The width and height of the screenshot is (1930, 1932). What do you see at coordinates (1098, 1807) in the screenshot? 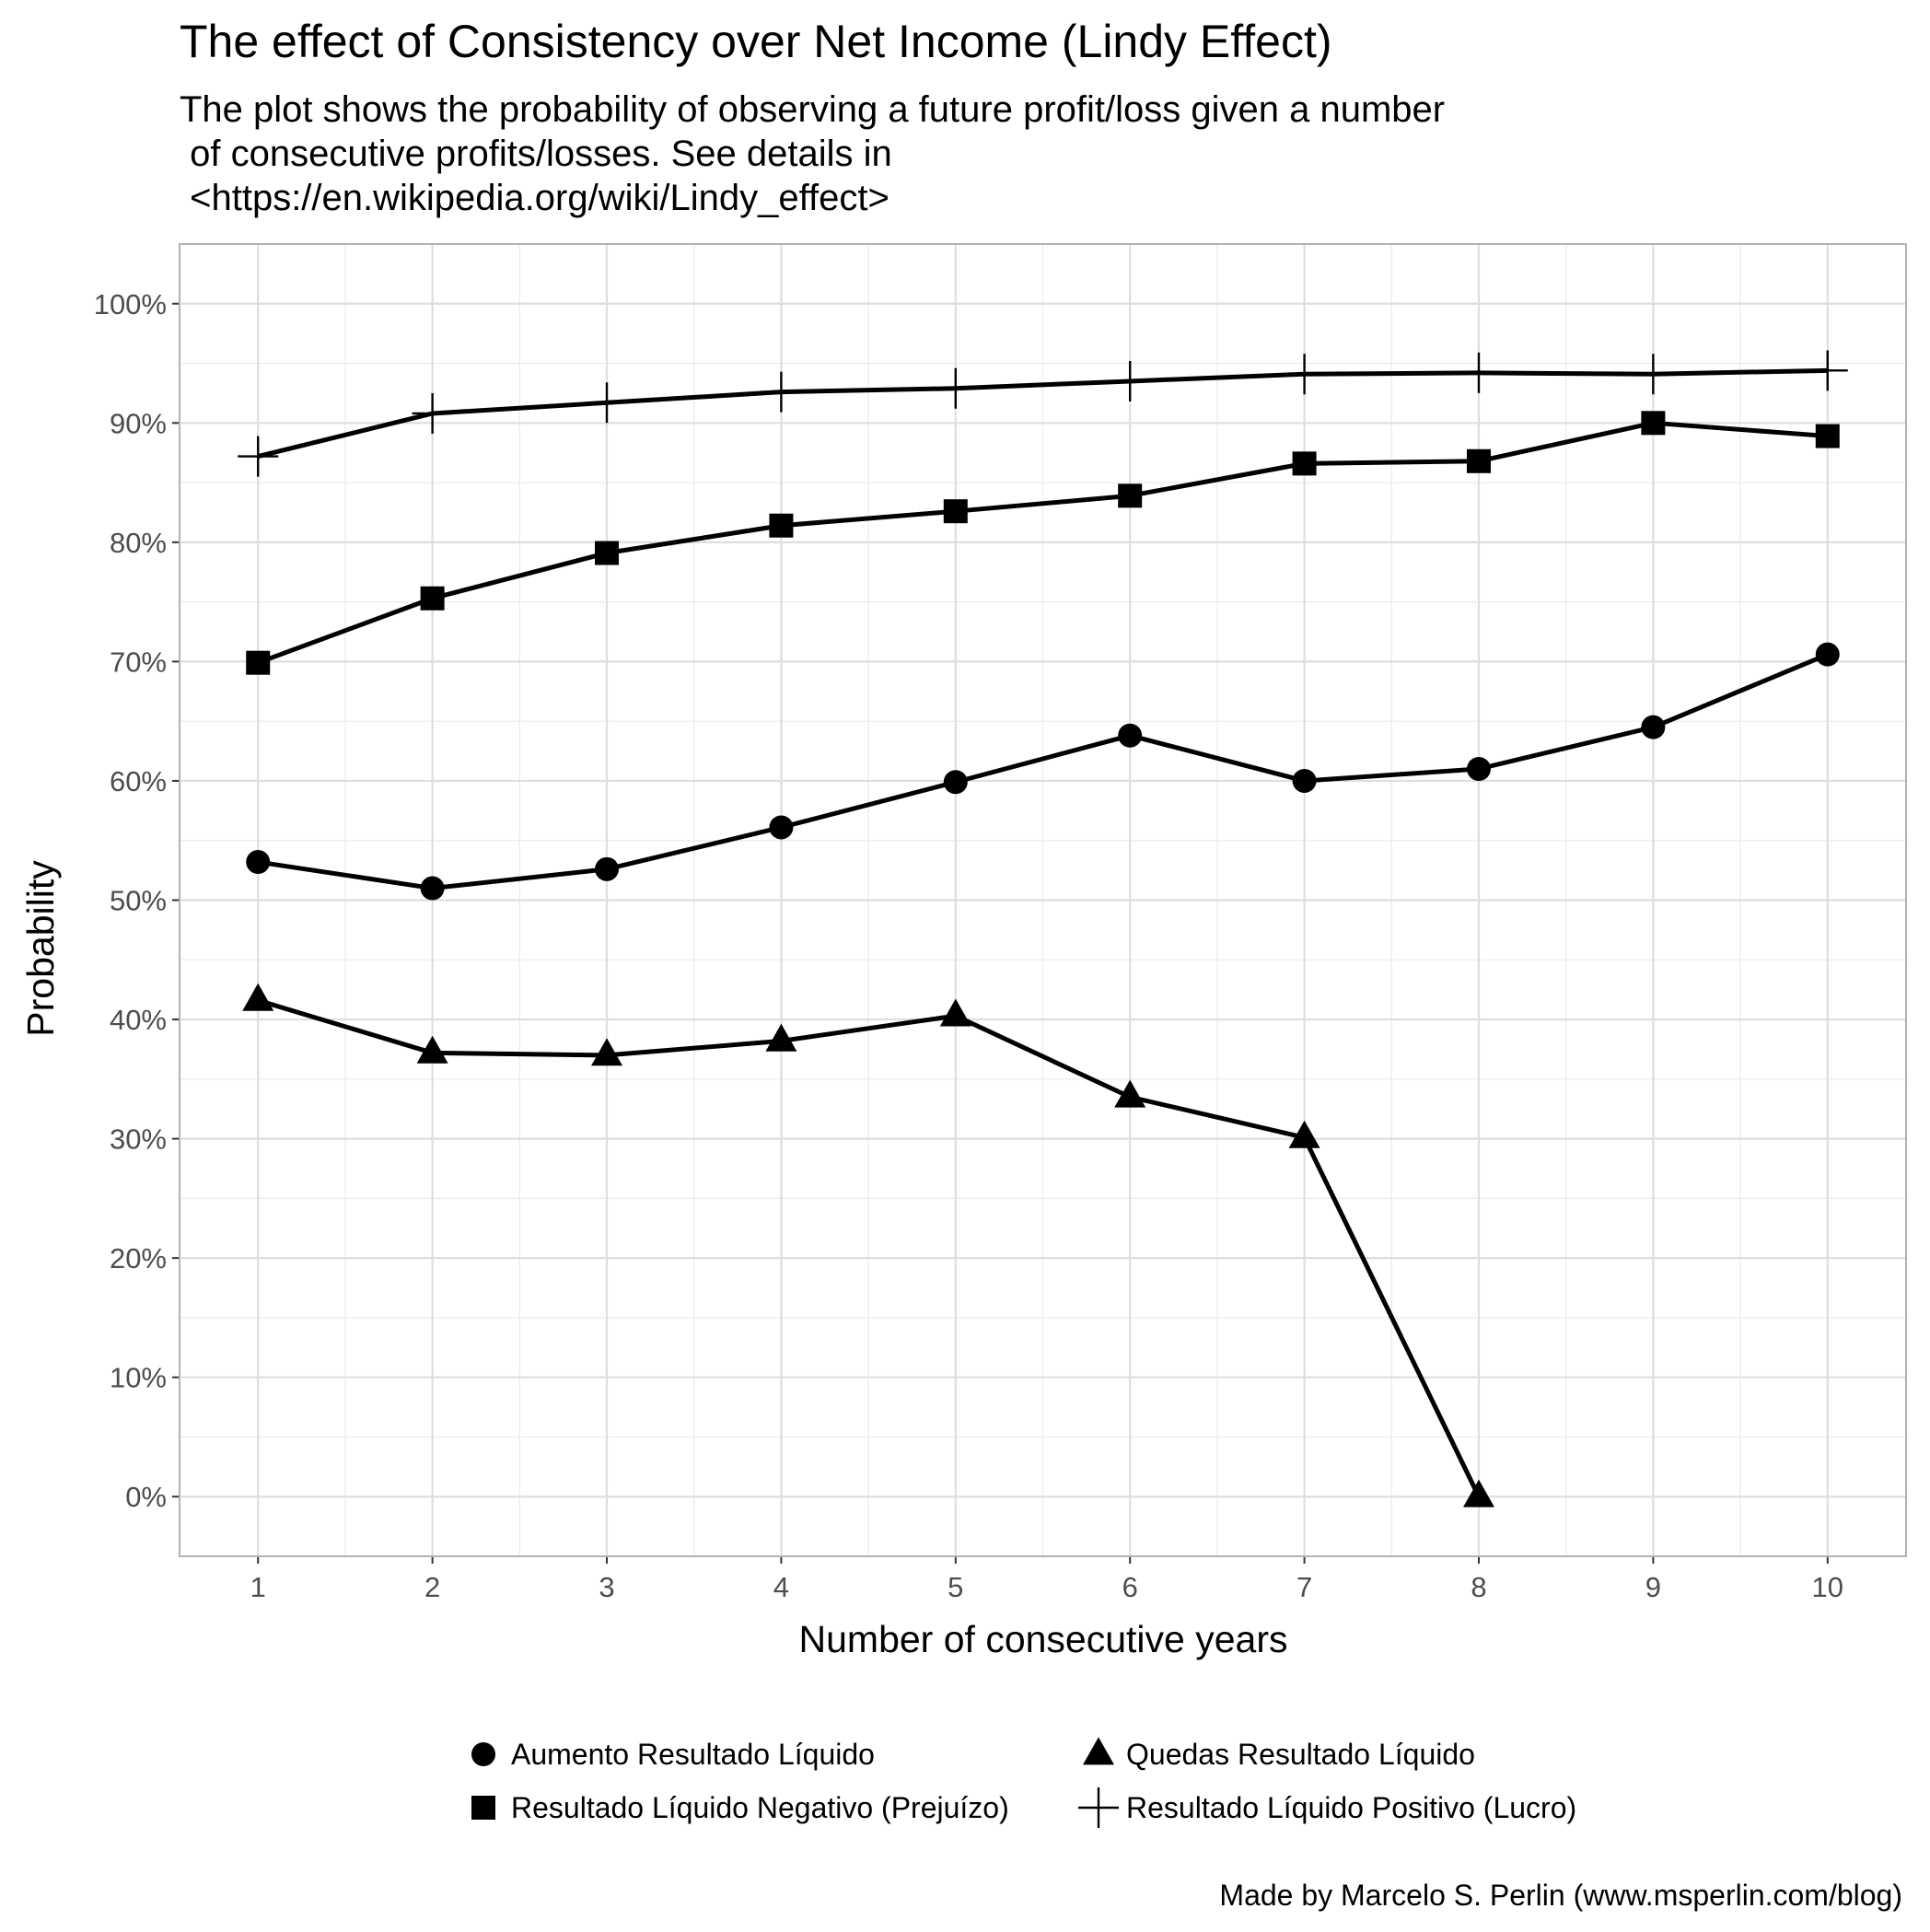
I see `legend-key-plus` at bounding box center [1098, 1807].